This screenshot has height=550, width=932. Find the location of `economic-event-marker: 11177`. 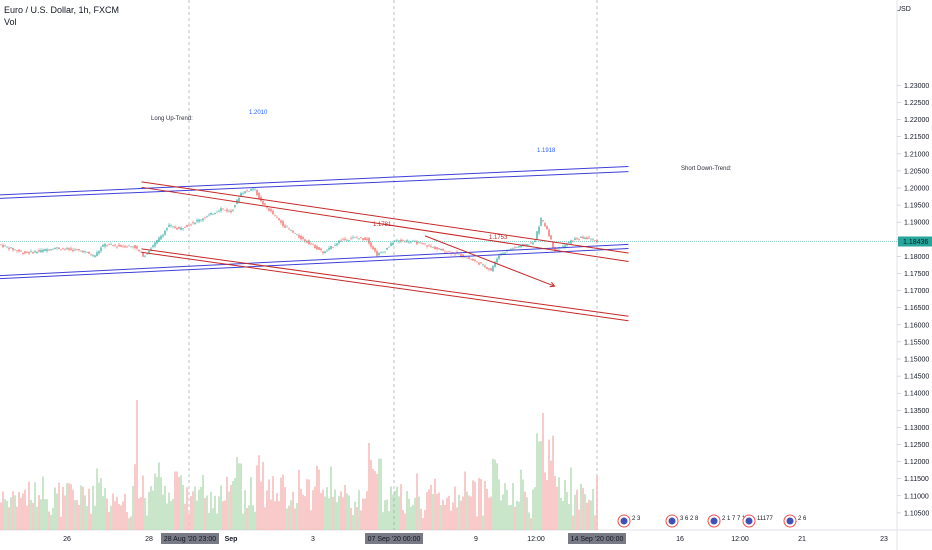

economic-event-marker: 11177 is located at coordinates (757, 521).